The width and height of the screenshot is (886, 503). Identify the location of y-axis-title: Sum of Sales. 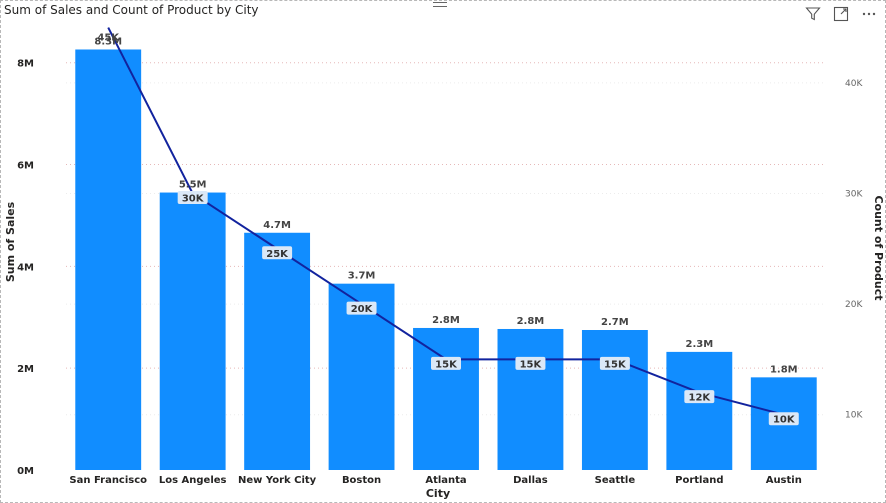
(10, 241).